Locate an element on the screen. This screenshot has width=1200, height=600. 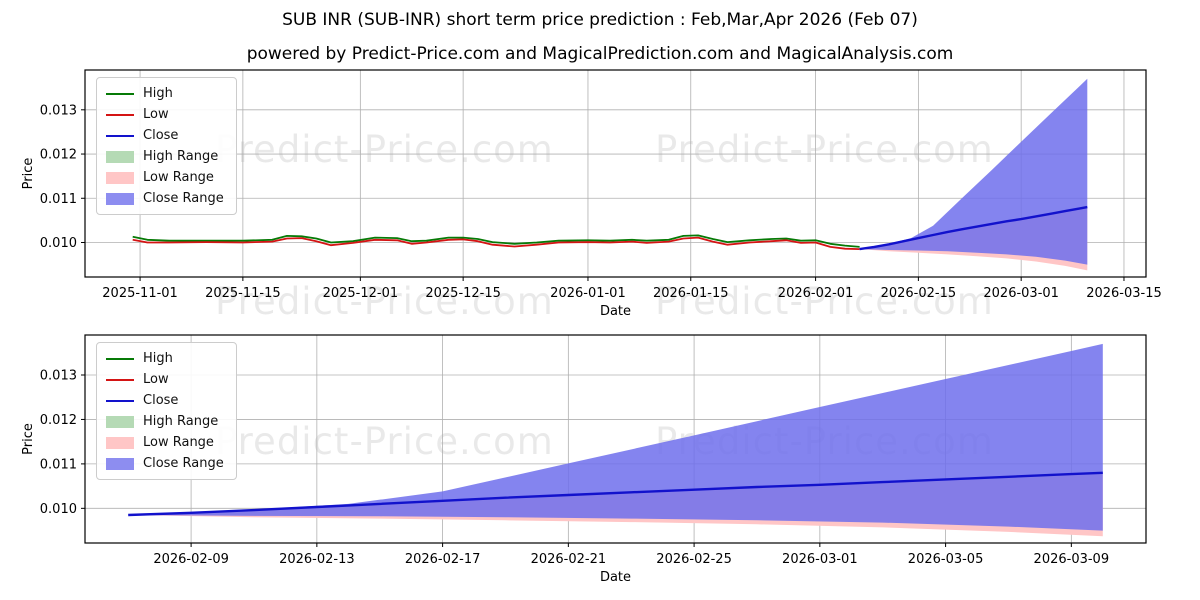
svg-text: 2026-01-15 is located at coordinates (691, 293).